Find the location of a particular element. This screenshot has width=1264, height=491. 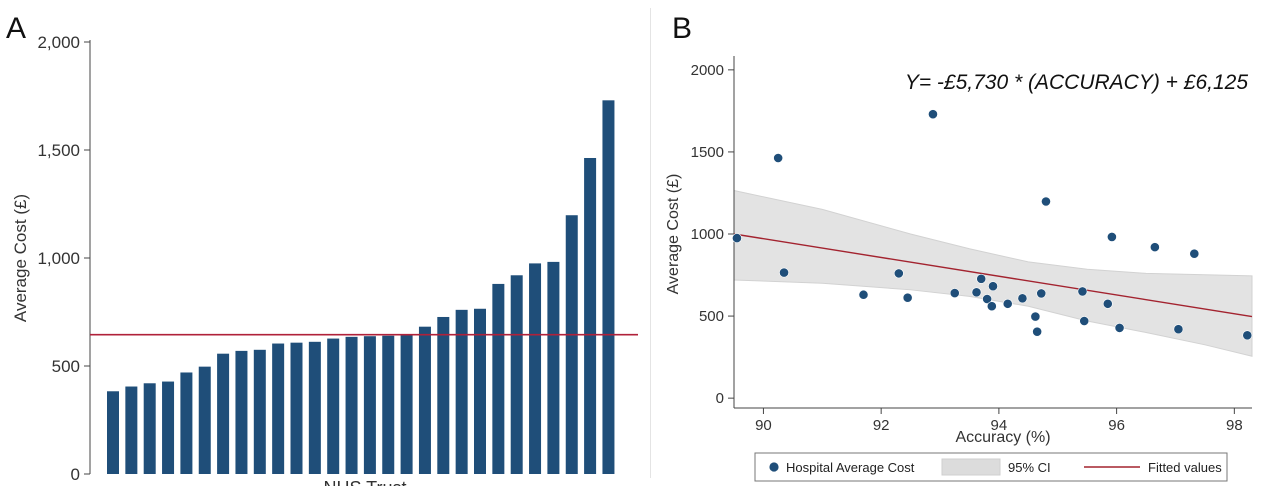

y-tick-label: 2000 is located at coordinates (707, 70).